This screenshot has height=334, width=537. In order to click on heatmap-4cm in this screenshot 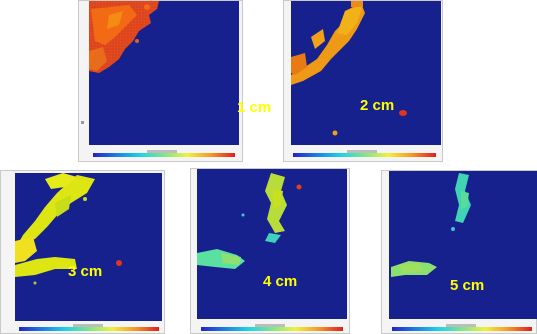, I will do `click(272, 244)`.